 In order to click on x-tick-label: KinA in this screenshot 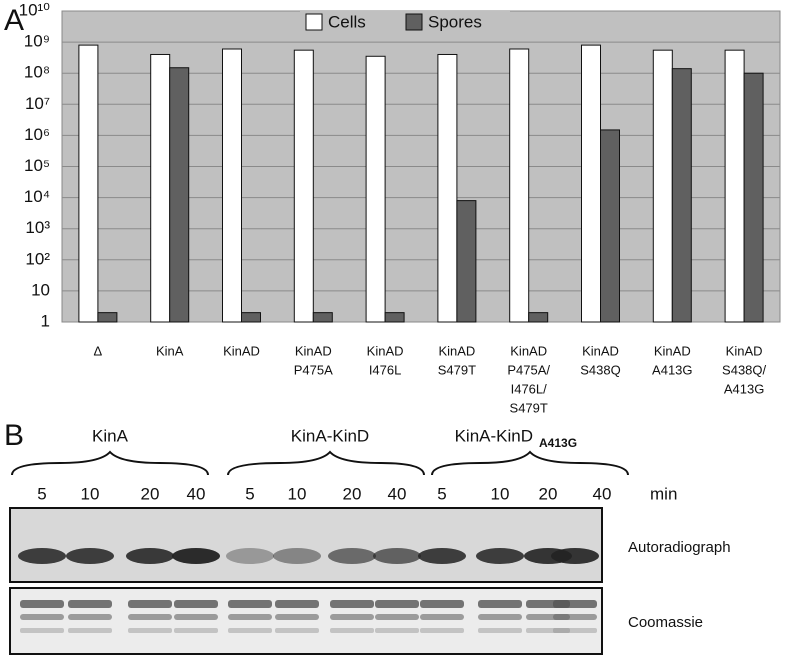, I will do `click(170, 350)`.